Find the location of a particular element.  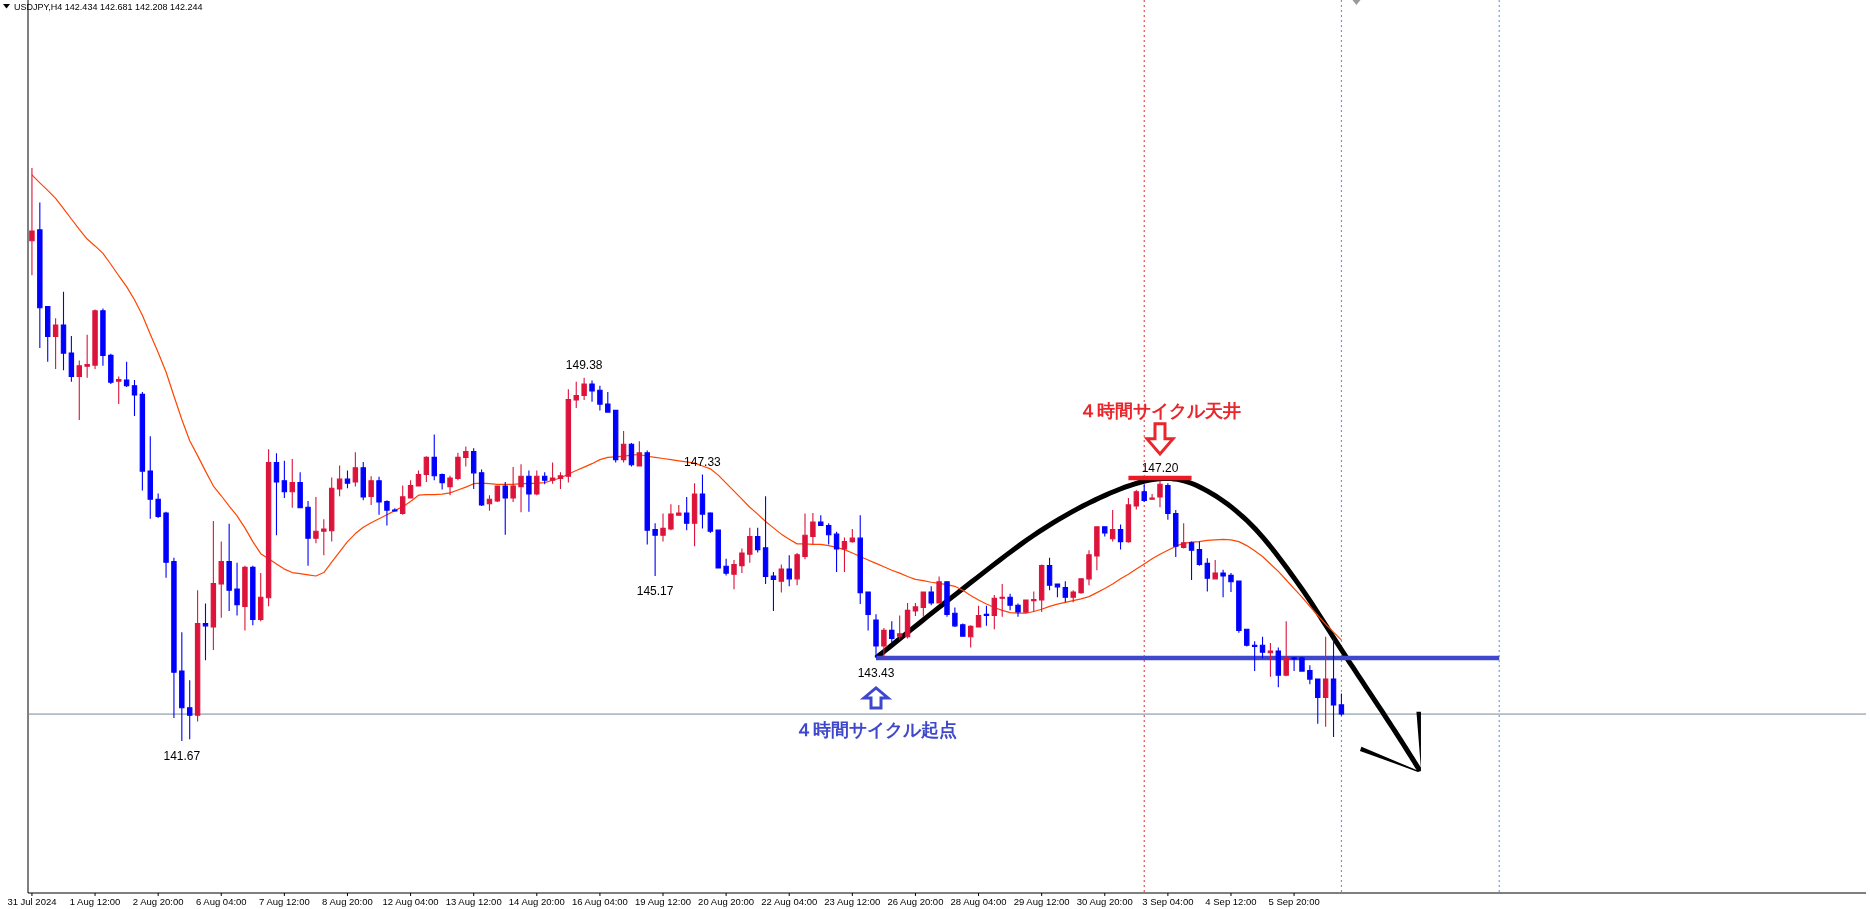

chart-title: USDJPY,H4 142.434 142.681 142.208 142.244 is located at coordinates (108, 7).